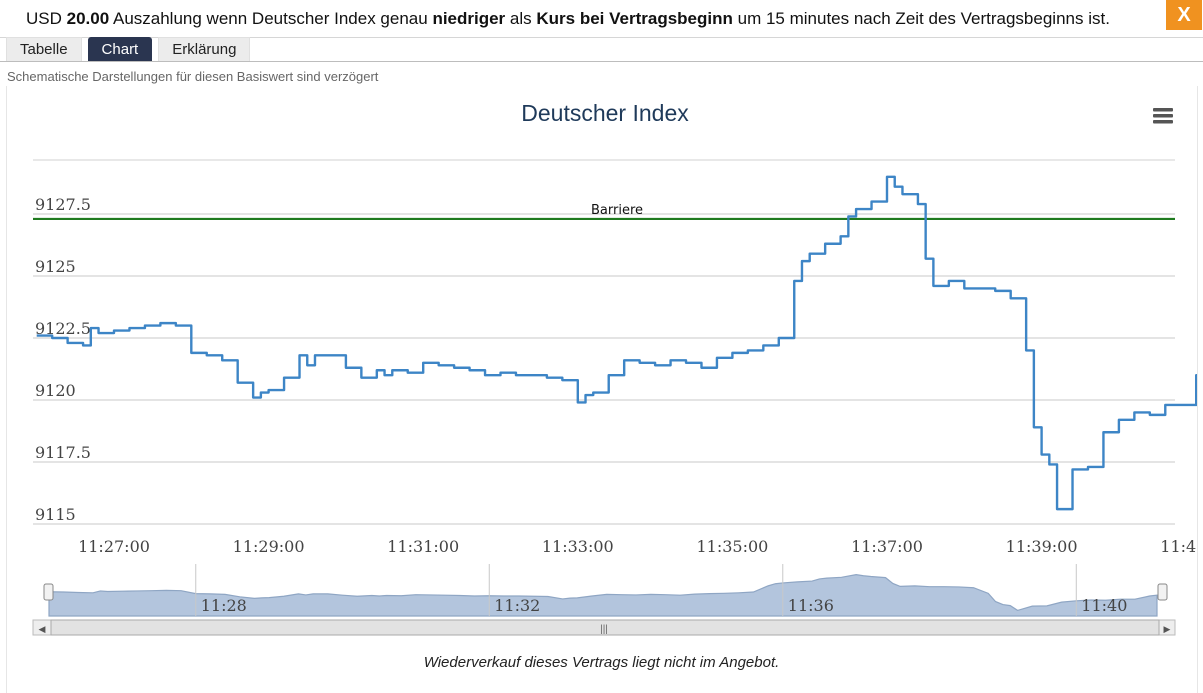  What do you see at coordinates (469, 18) in the screenshot?
I see `payout-direction: niedriger` at bounding box center [469, 18].